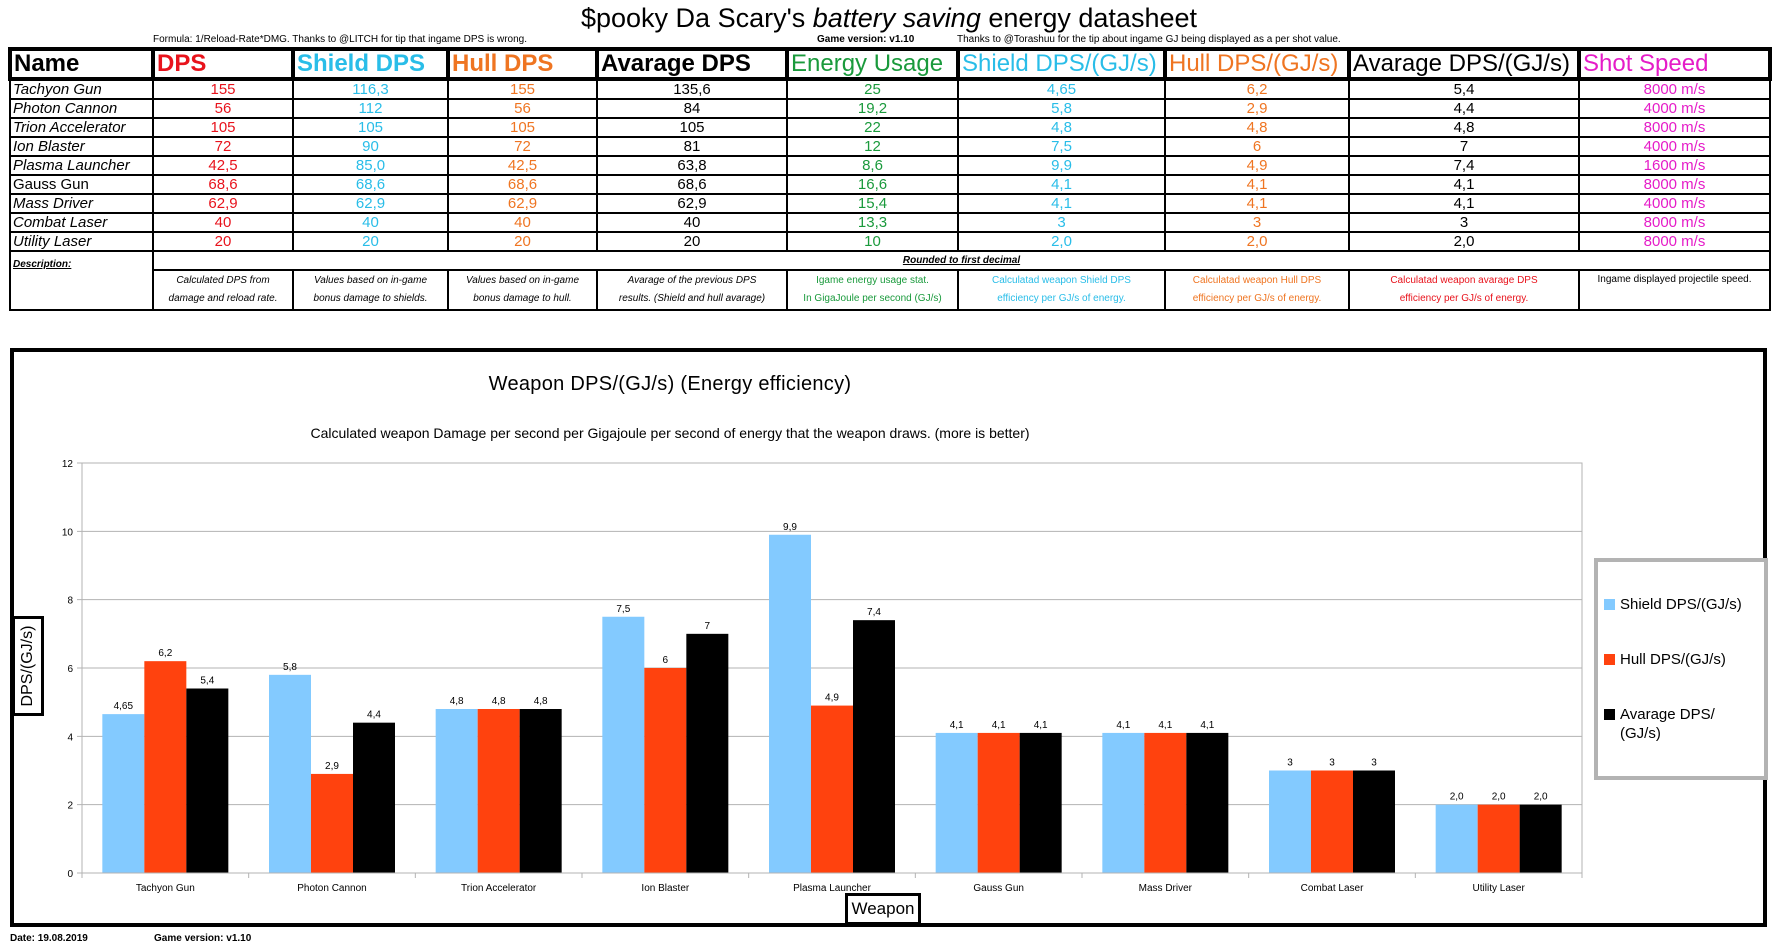  I want to click on cell-energy-usage: 22, so click(872, 127).